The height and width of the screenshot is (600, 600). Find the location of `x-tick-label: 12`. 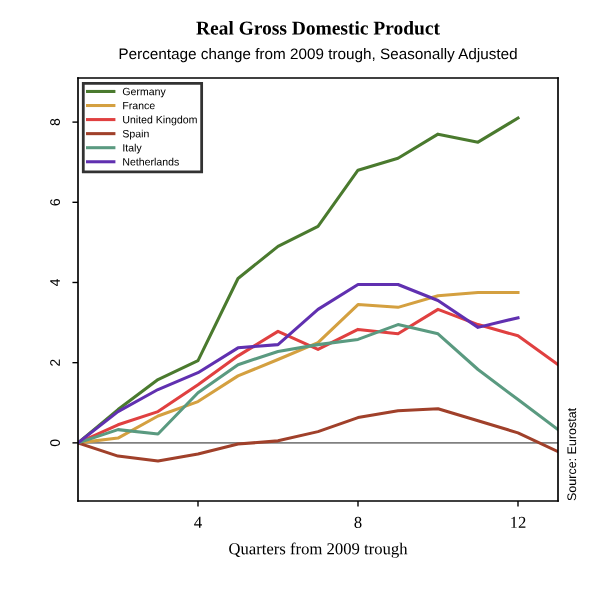

x-tick-label: 12 is located at coordinates (518, 522).